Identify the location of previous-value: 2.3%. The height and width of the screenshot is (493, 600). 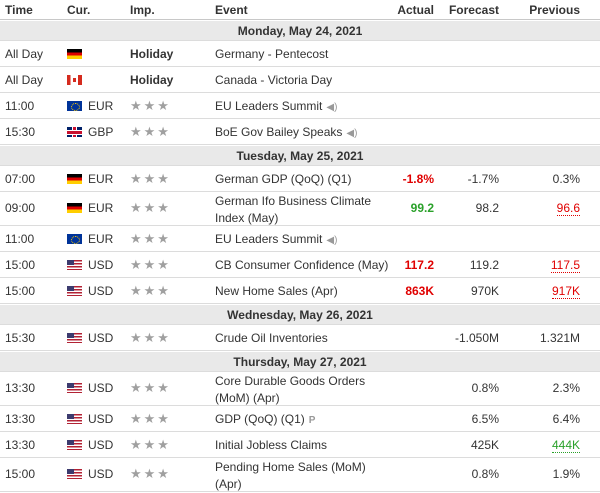
(566, 388).